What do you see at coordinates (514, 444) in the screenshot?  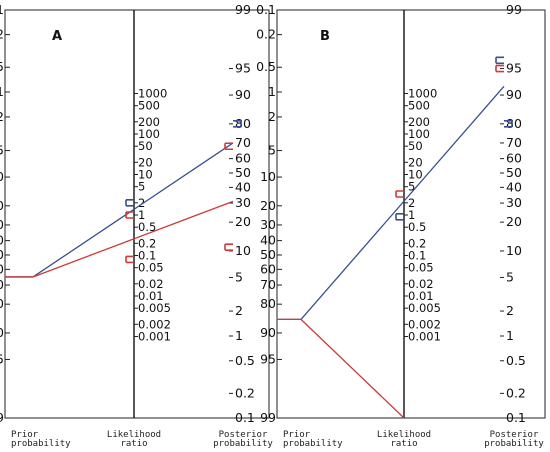 I see `posterior-probability-caption: probability` at bounding box center [514, 444].